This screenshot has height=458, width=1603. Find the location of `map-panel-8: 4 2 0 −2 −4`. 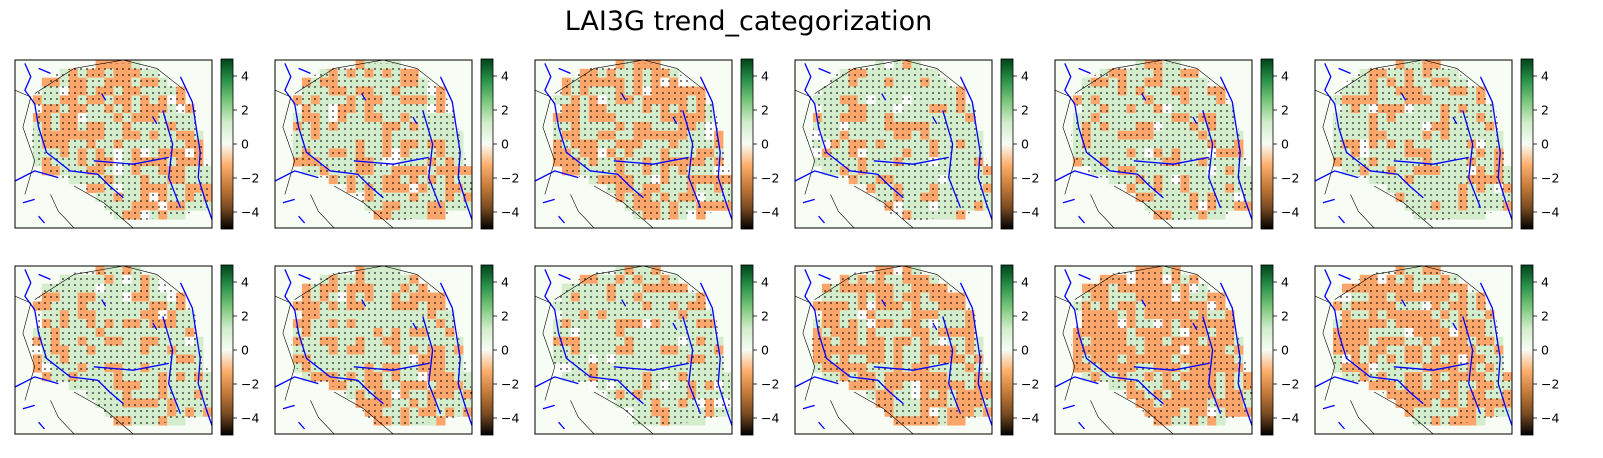

map-panel-8: 4 2 0 −2 −4 is located at coordinates (396, 350).